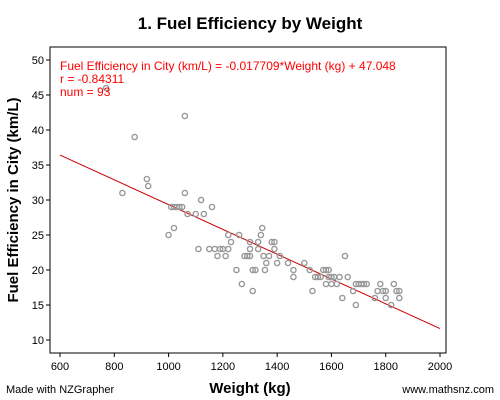  I want to click on y-tick-label: 45, so click(38, 96).